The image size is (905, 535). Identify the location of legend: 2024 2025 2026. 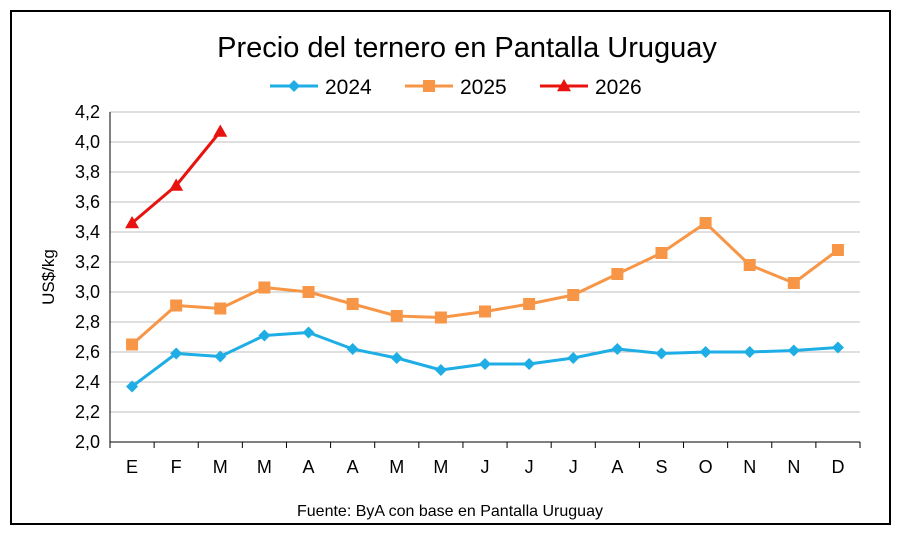
(456, 87).